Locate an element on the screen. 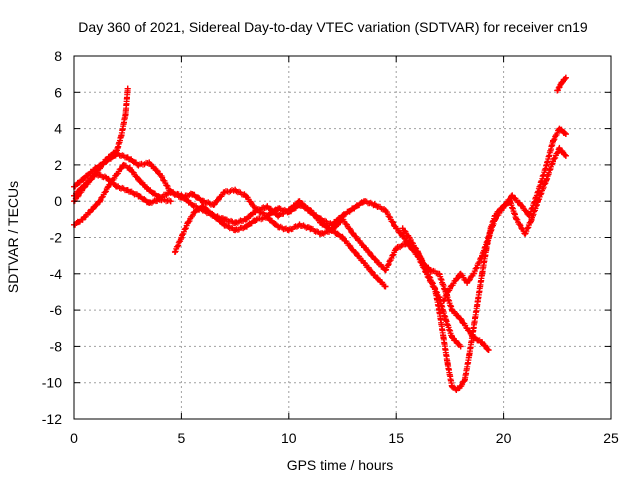 The image size is (640, 480). y-tick-label: -6 is located at coordinates (56, 310).